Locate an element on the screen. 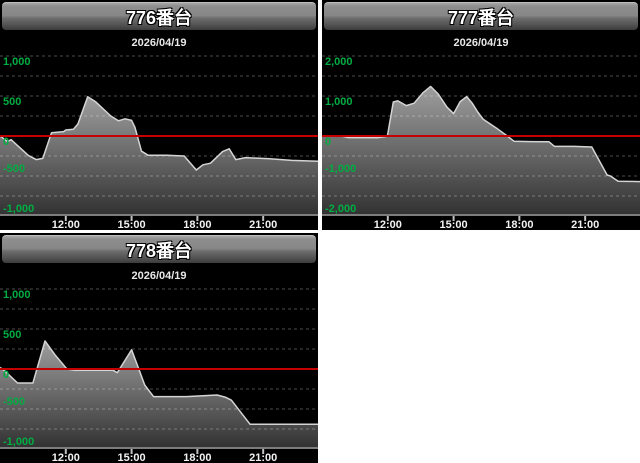  machine-title-button-777: 777番台 is located at coordinates (481, 16).